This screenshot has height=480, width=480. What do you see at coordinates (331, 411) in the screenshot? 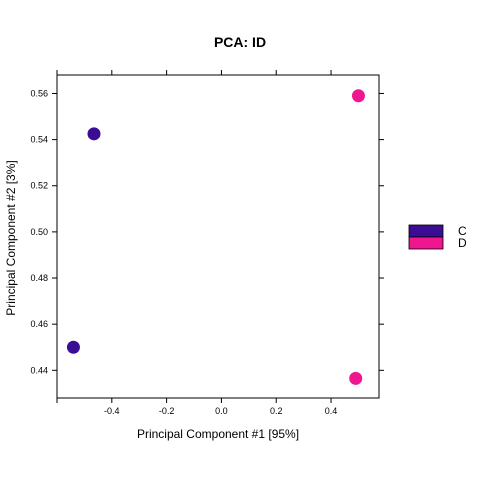
I see `x-tick-label: 0.4` at bounding box center [331, 411].